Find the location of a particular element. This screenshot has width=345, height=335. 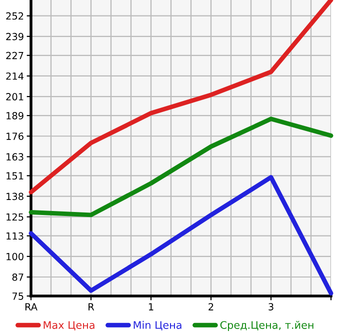

y-tick-label: 252 is located at coordinates (15, 16).